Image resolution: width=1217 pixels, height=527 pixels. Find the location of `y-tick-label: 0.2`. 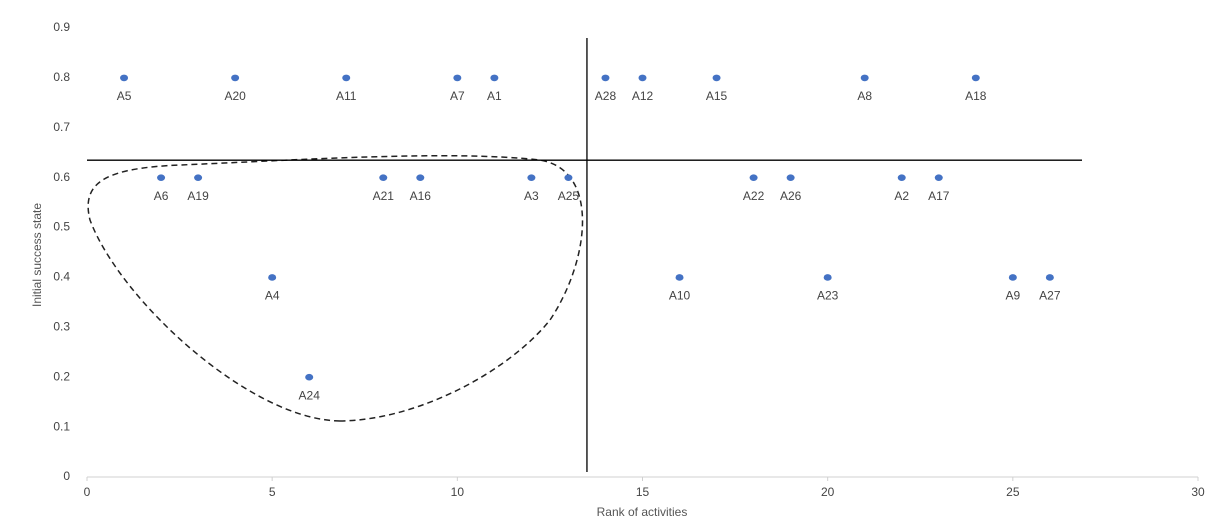

y-tick-label: 0.2 is located at coordinates (61, 376).